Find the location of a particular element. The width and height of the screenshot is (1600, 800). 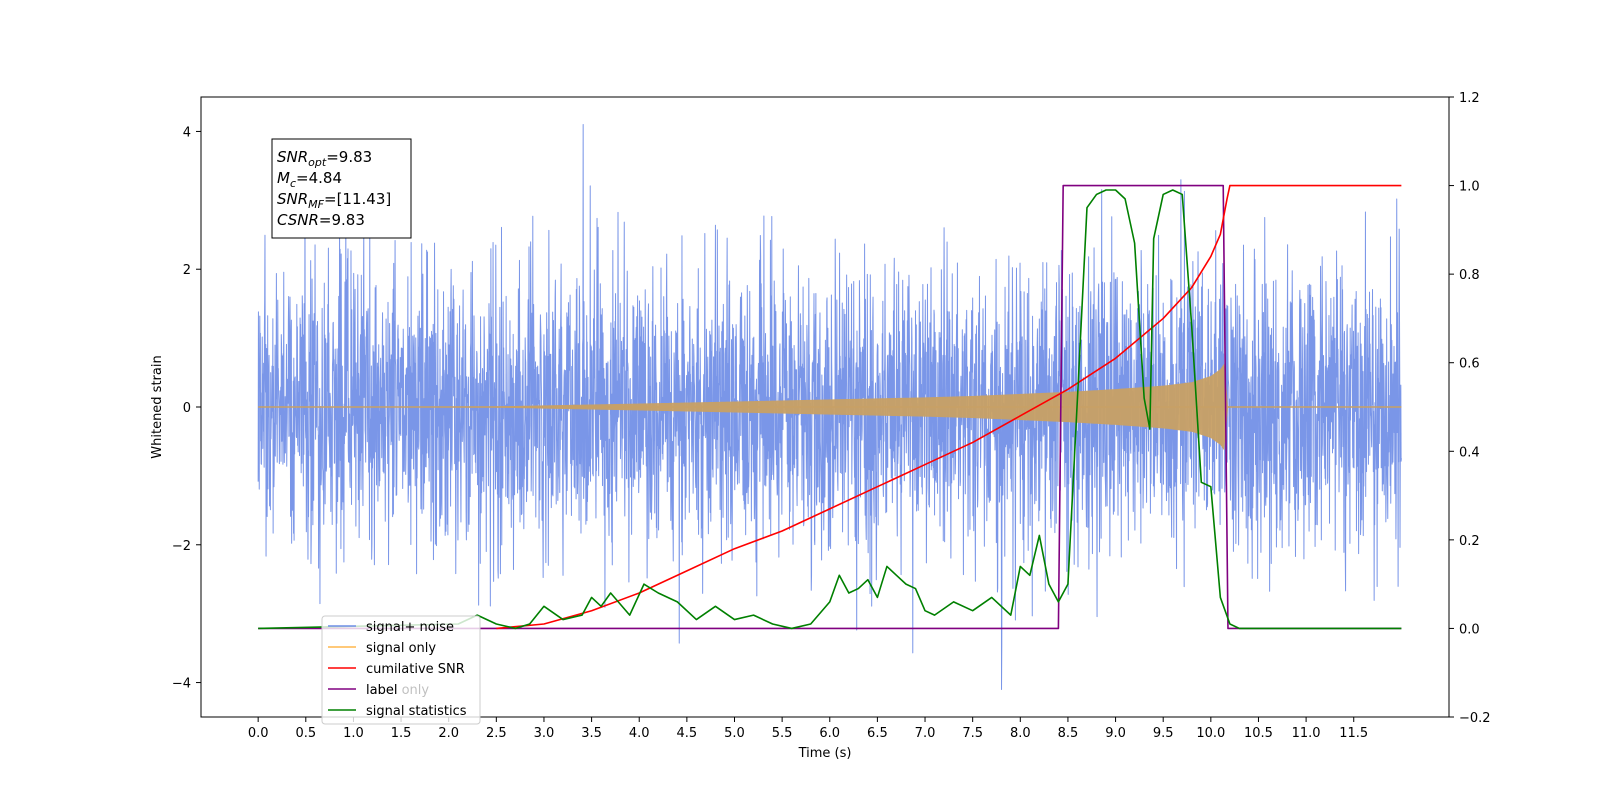

x-tick-label: 2.5 is located at coordinates (496, 733).